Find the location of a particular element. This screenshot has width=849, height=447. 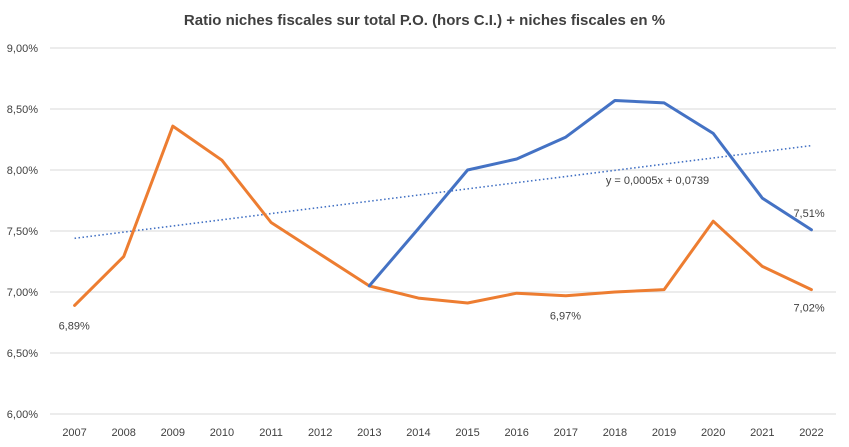

x-tick-label: 2011 is located at coordinates (271, 433).